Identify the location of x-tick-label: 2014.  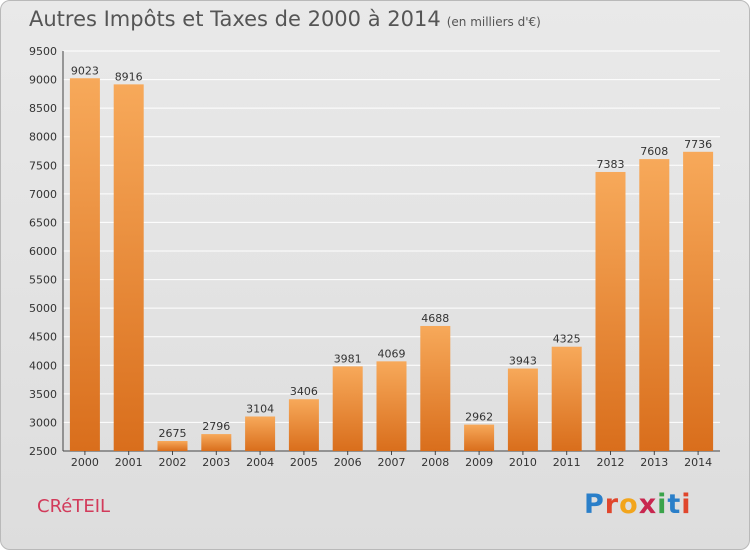
(698, 462).